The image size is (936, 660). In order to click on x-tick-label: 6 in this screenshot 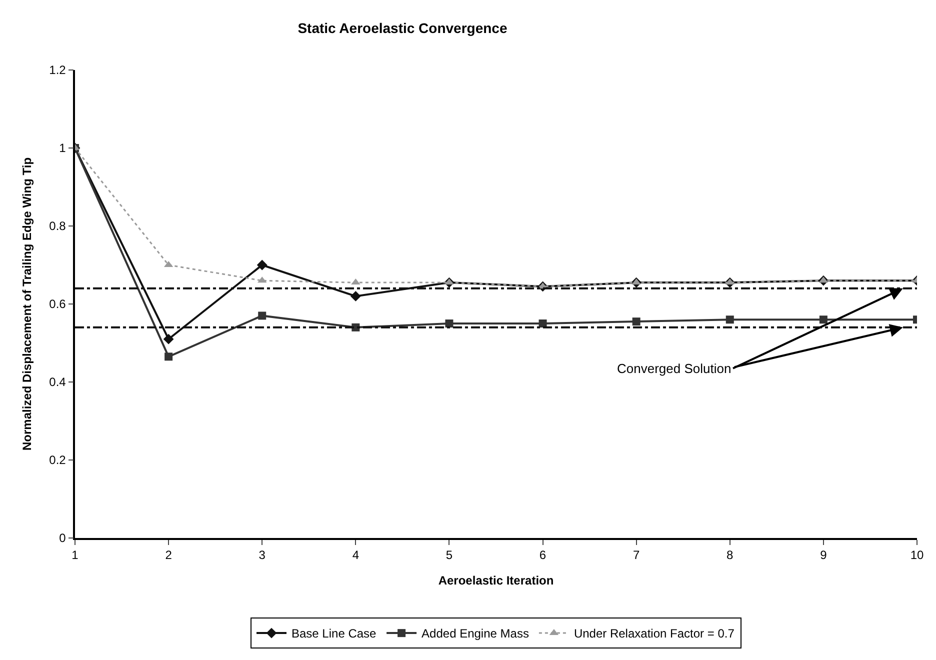, I will do `click(542, 555)`.